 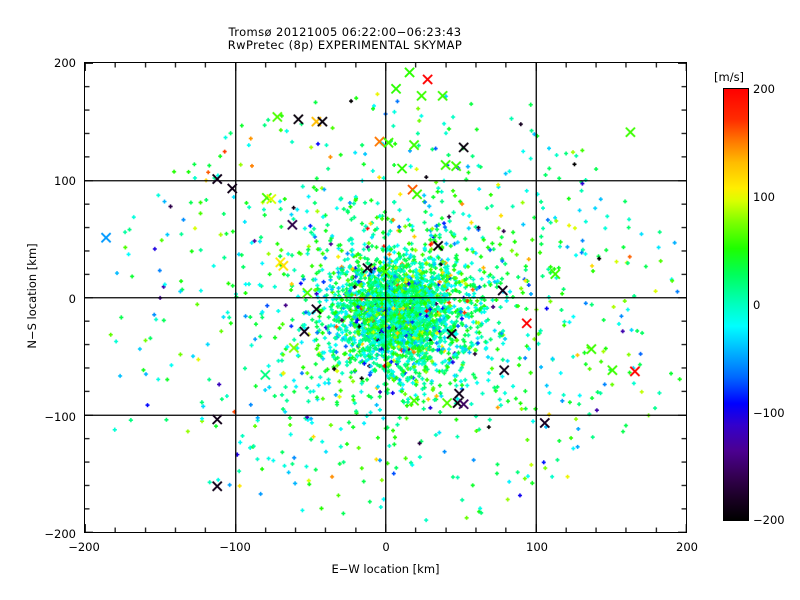 What do you see at coordinates (32, 296) in the screenshot?
I see `y-axis-title: N−S location [km]` at bounding box center [32, 296].